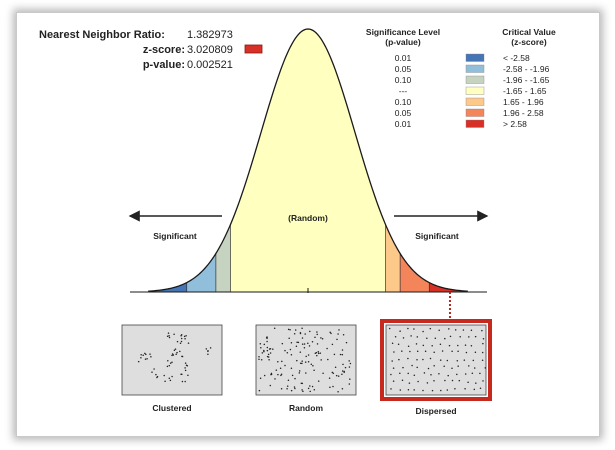 Image resolution: width=615 pixels, height=450 pixels. I want to click on legend-sig-header: Significance Level, so click(403, 32).